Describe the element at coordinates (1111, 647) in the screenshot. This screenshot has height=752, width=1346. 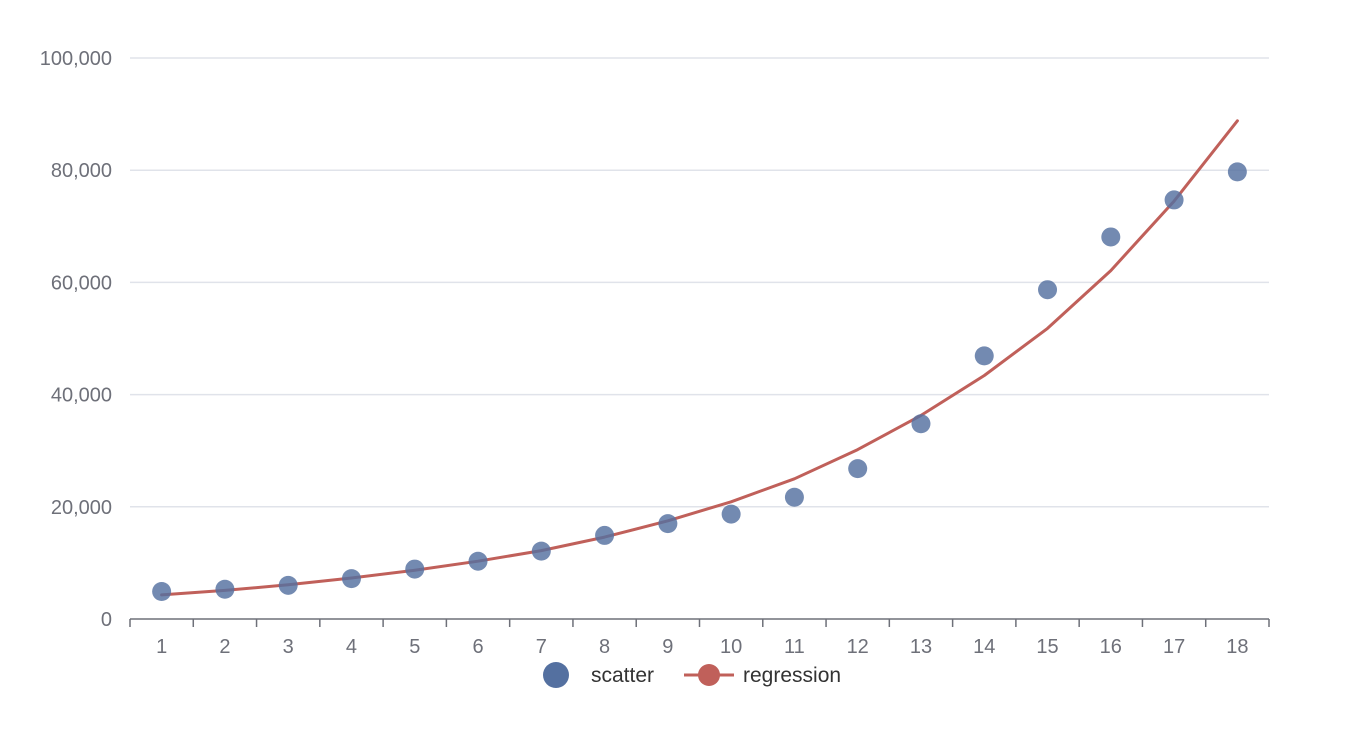
I see `x-tick-label: 16` at that location.